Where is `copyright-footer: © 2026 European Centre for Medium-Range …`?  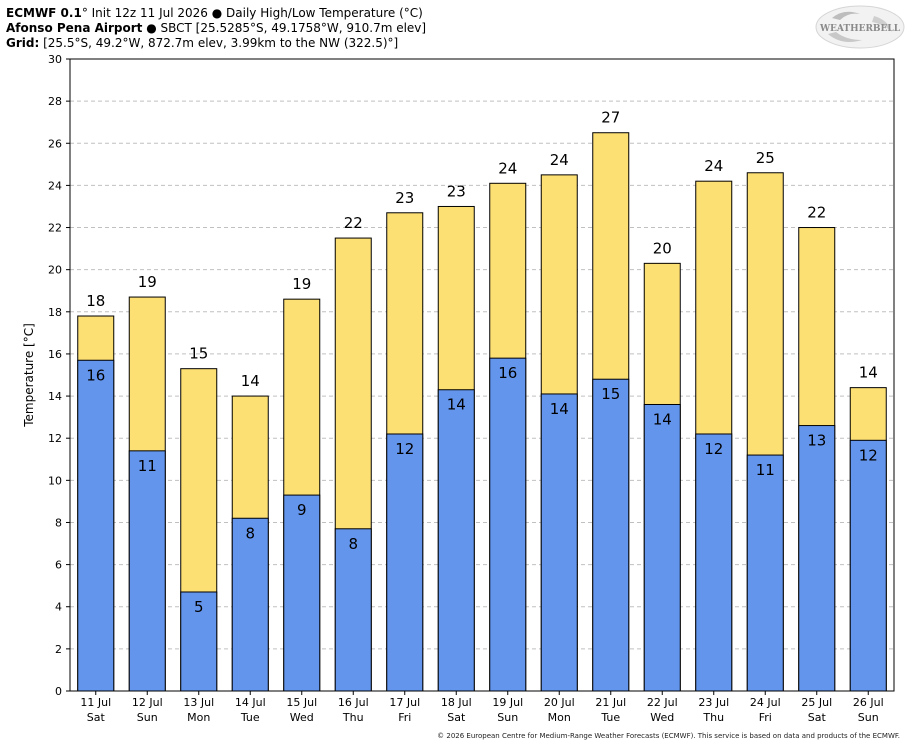
copyright-footer: © 2026 European Centre for Medium-Range … is located at coordinates (668, 736).